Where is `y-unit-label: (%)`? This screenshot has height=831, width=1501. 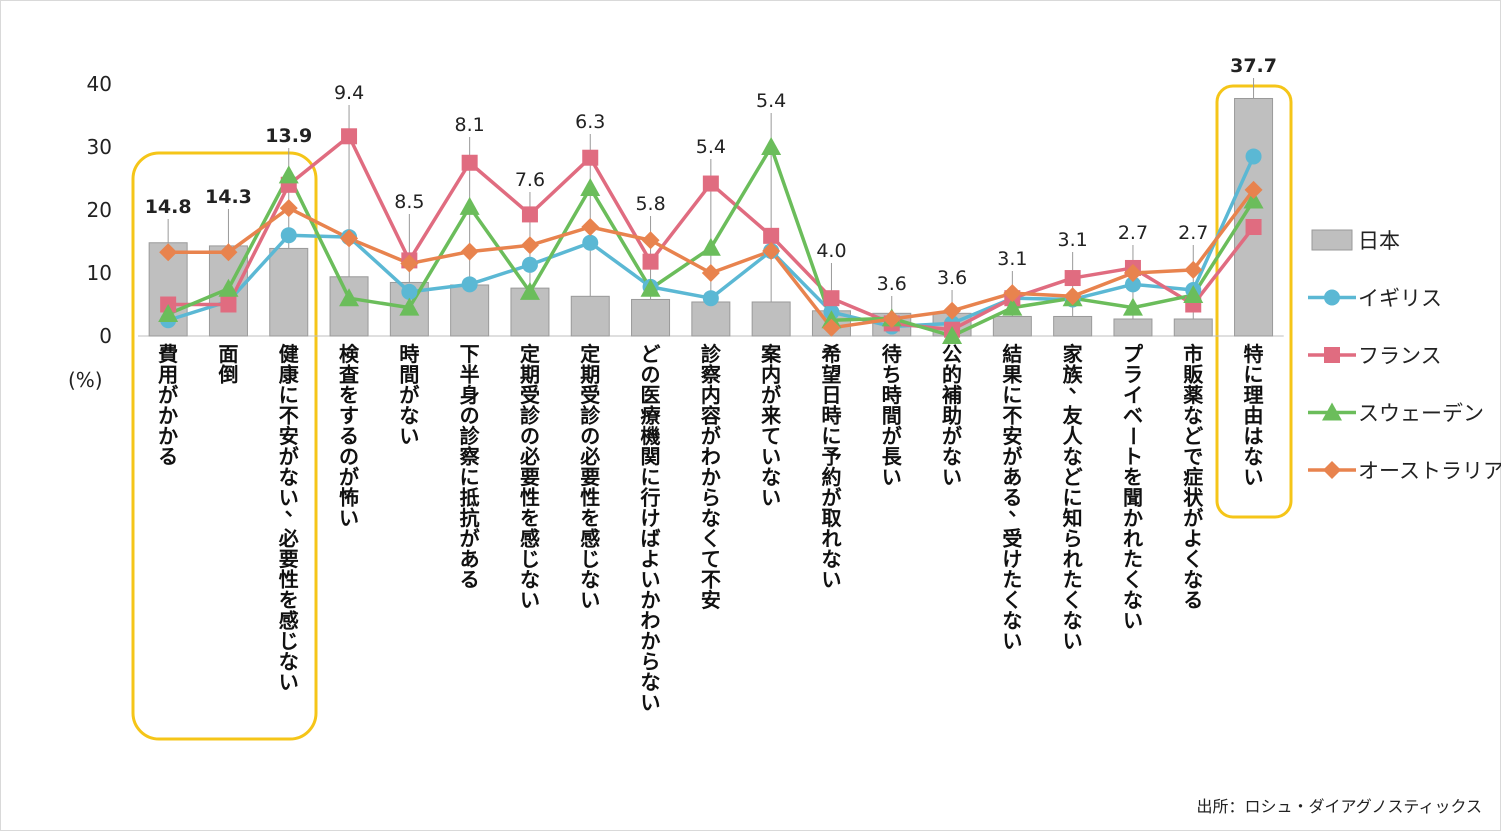
y-unit-label: (%) is located at coordinates (85, 380).